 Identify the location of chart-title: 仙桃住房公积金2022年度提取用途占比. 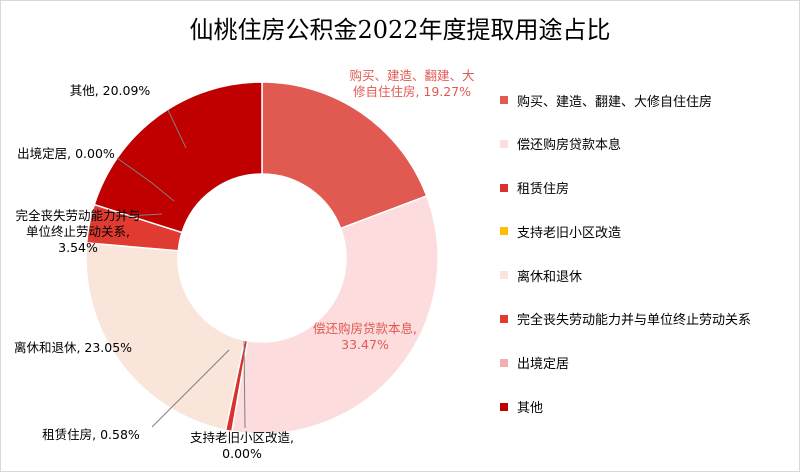
(400, 30).